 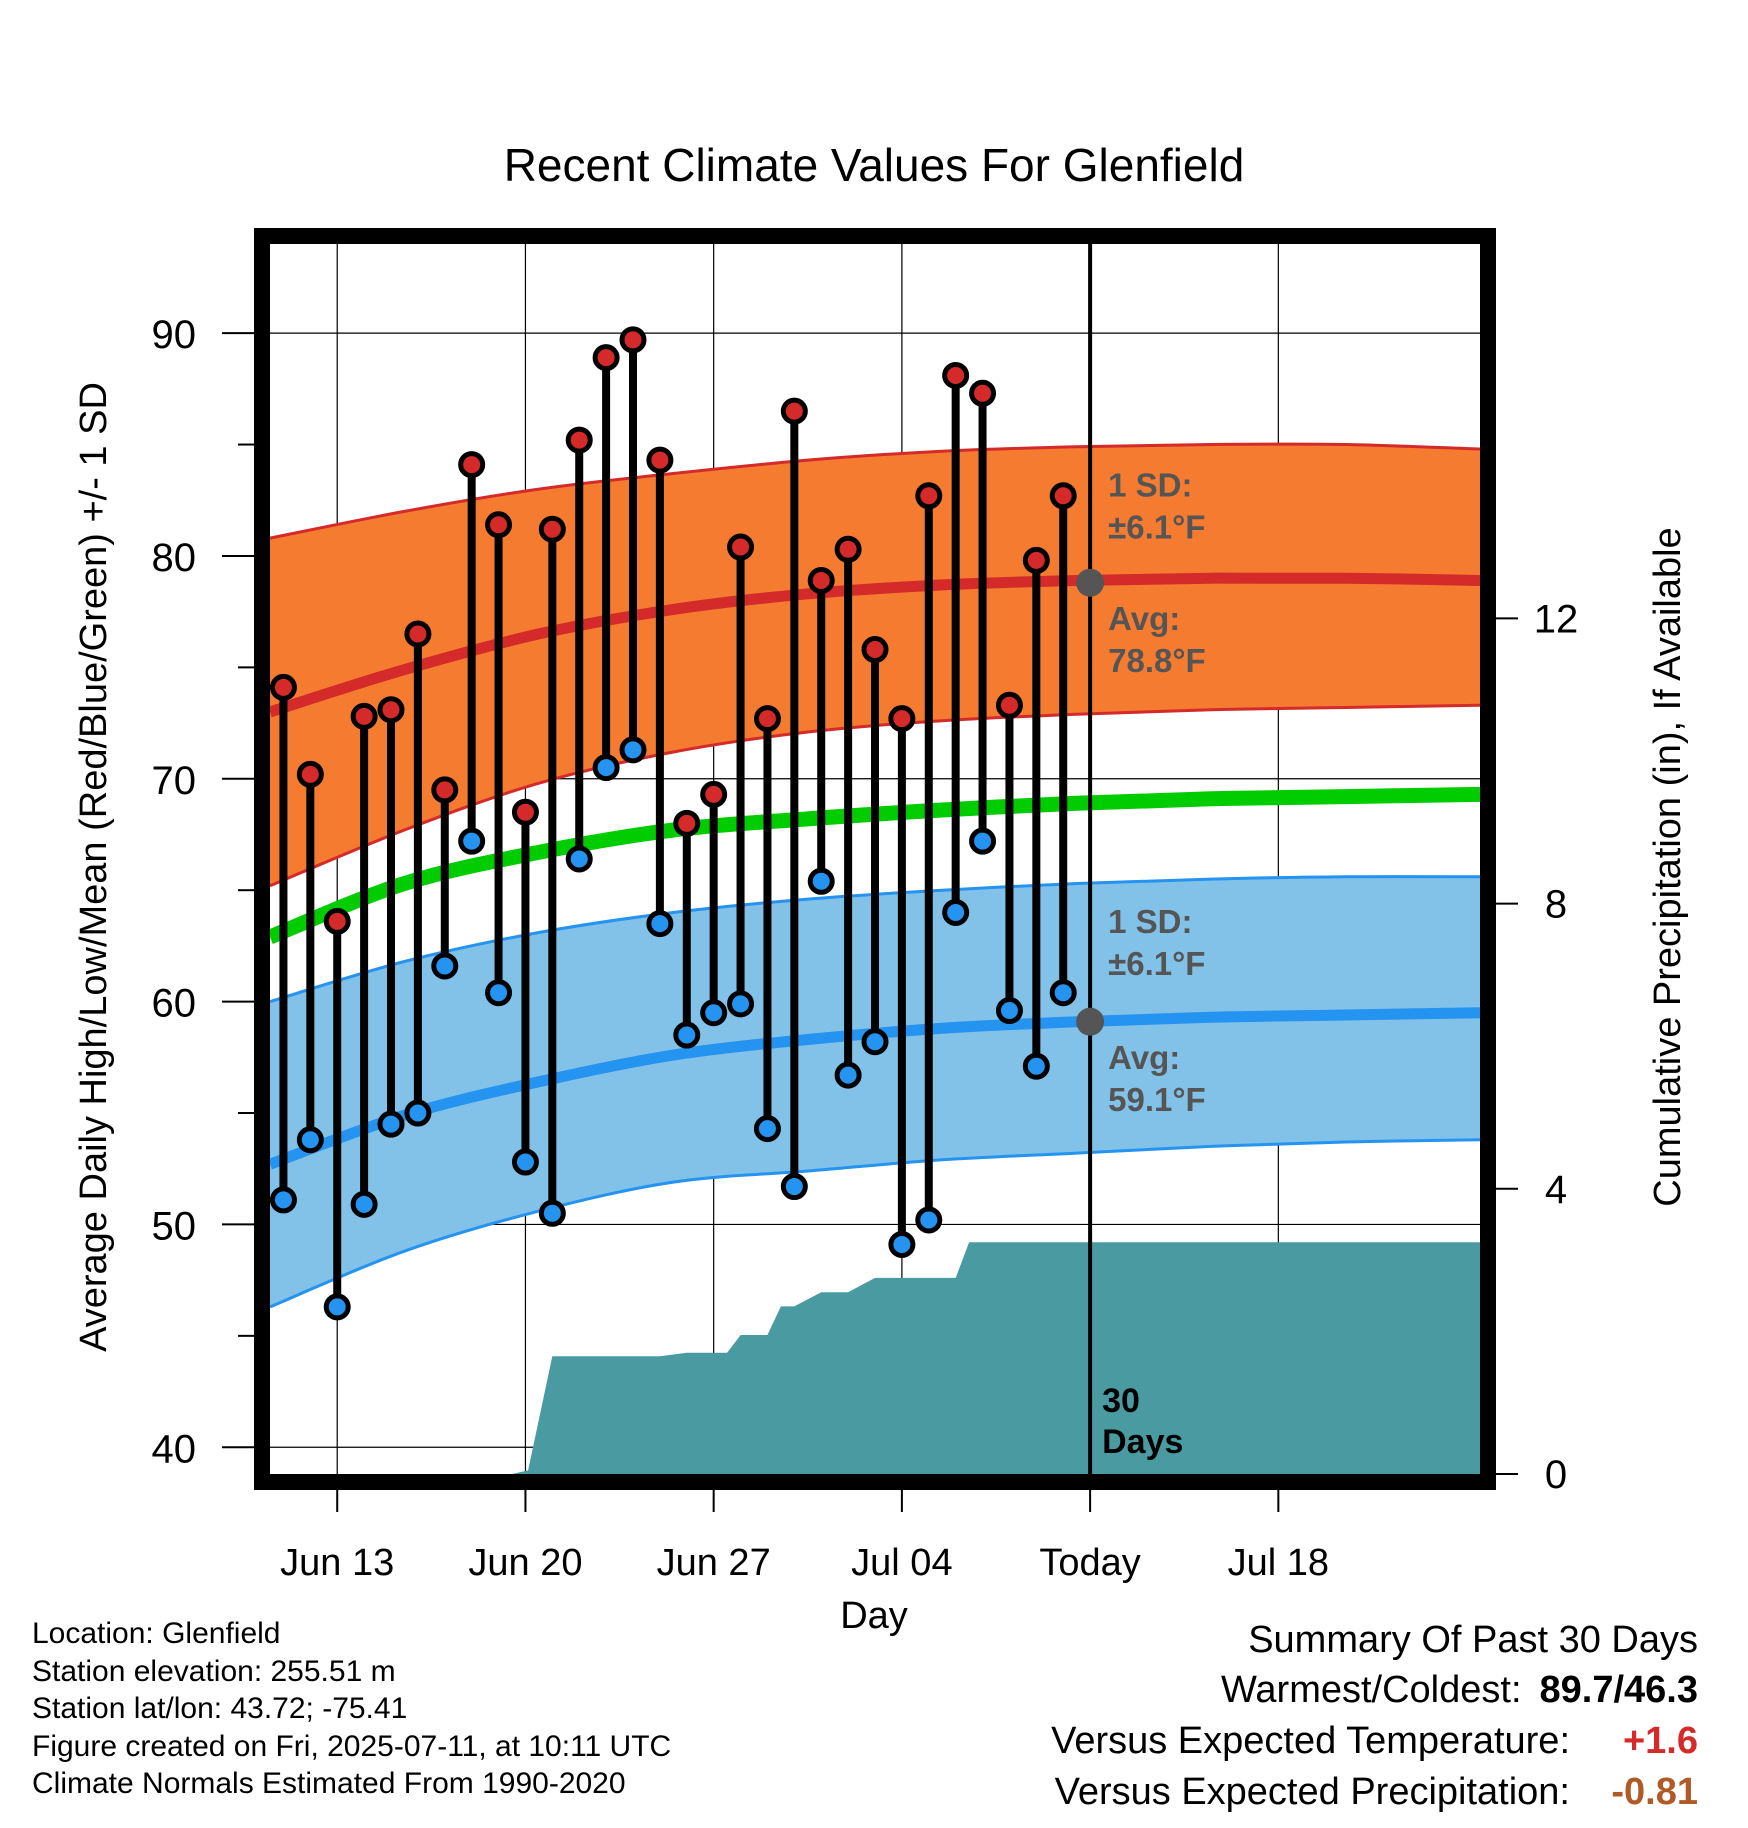 I want to click on temperature-anomaly-label: Versus Expected Temperature:, so click(x=1310, y=1741).